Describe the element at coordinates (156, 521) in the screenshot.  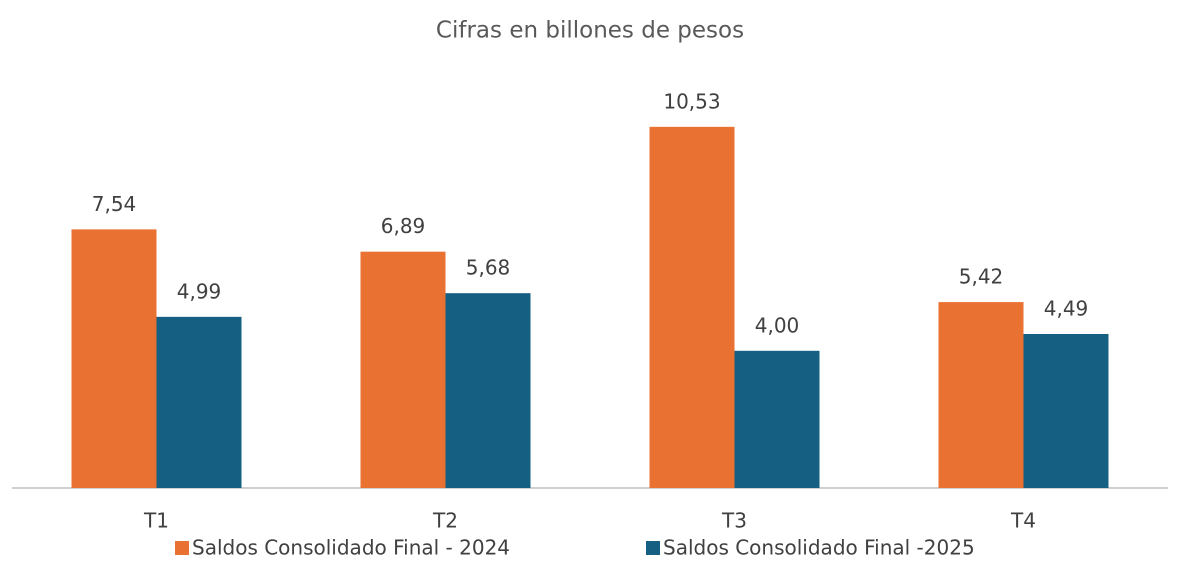
I see `x-tick-label: T1` at that location.